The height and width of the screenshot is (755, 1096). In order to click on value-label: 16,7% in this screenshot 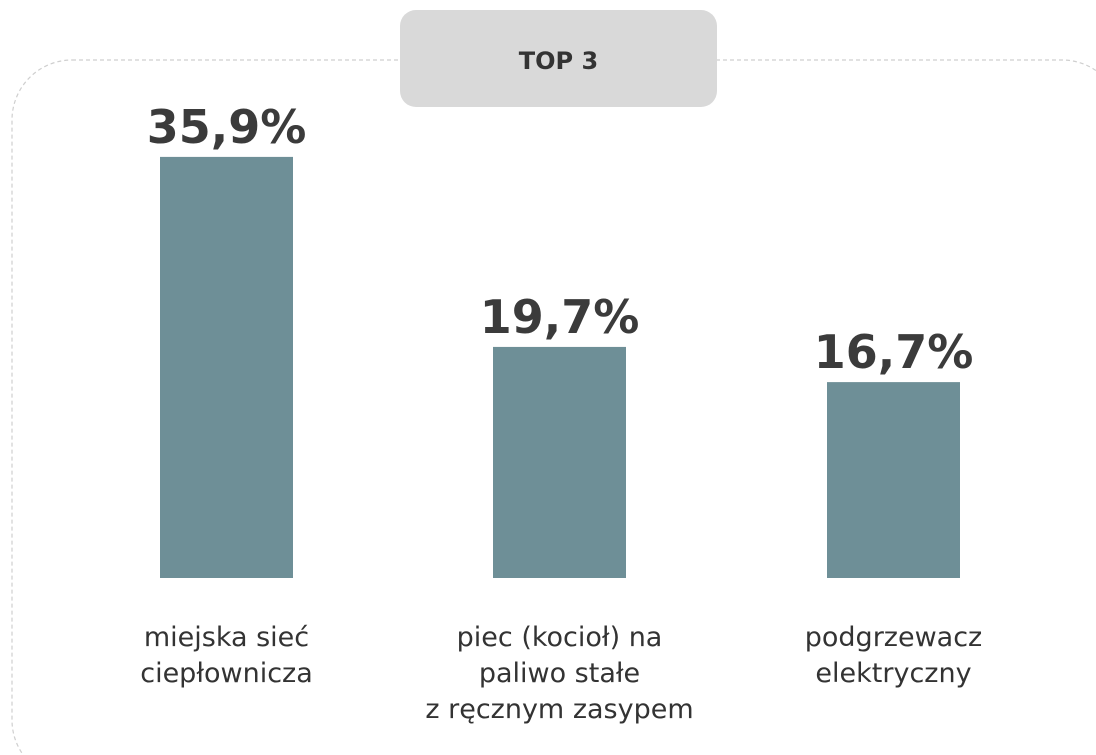, I will do `click(894, 352)`.